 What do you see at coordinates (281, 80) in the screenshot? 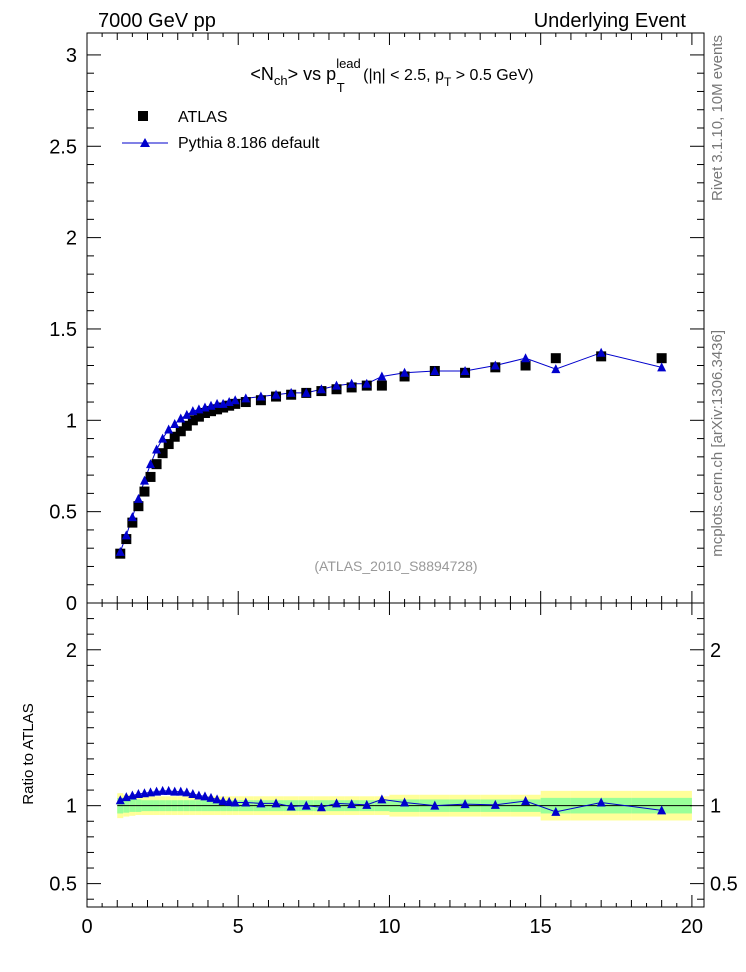
I see `title-ch: ch` at bounding box center [281, 80].